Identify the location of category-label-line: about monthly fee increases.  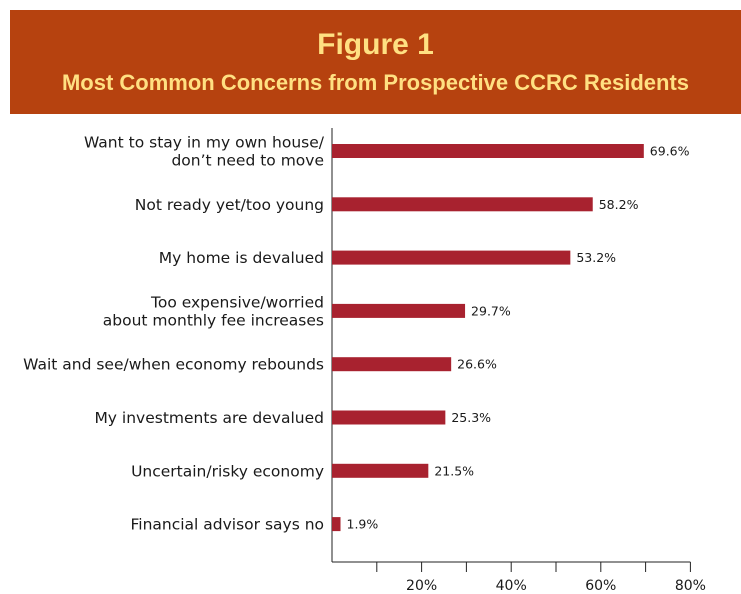
(213, 320).